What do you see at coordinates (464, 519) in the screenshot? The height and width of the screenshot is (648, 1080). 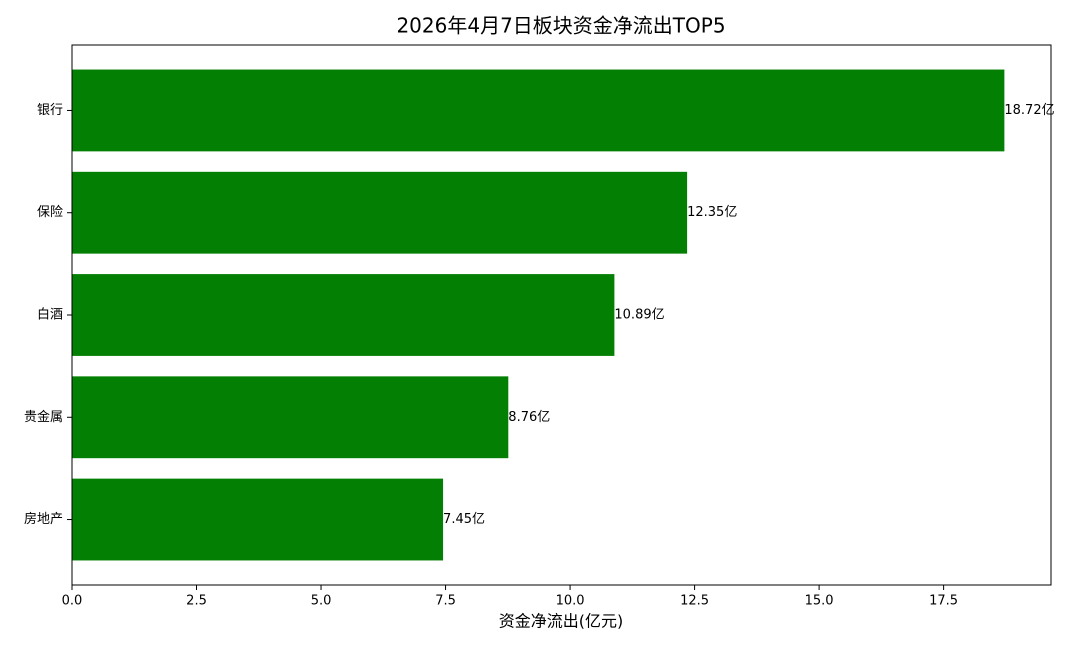 I see `value-label: 7.45亿` at bounding box center [464, 519].